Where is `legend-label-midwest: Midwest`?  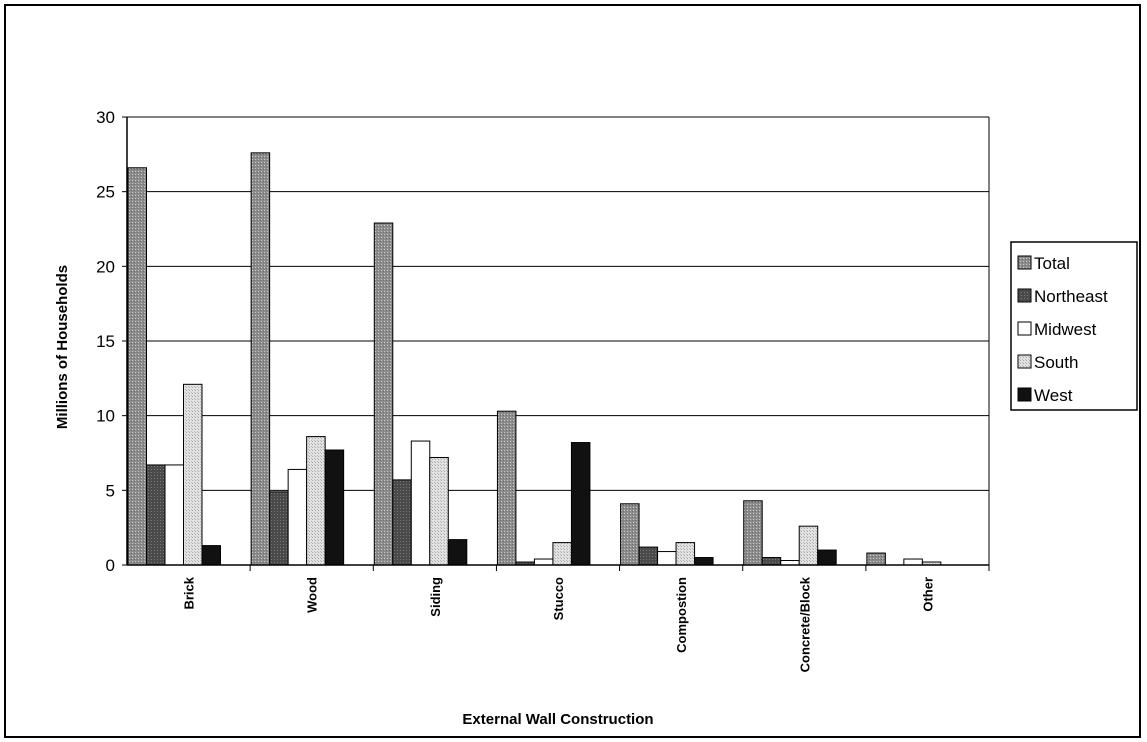
legend-label-midwest: Midwest is located at coordinates (1065, 329).